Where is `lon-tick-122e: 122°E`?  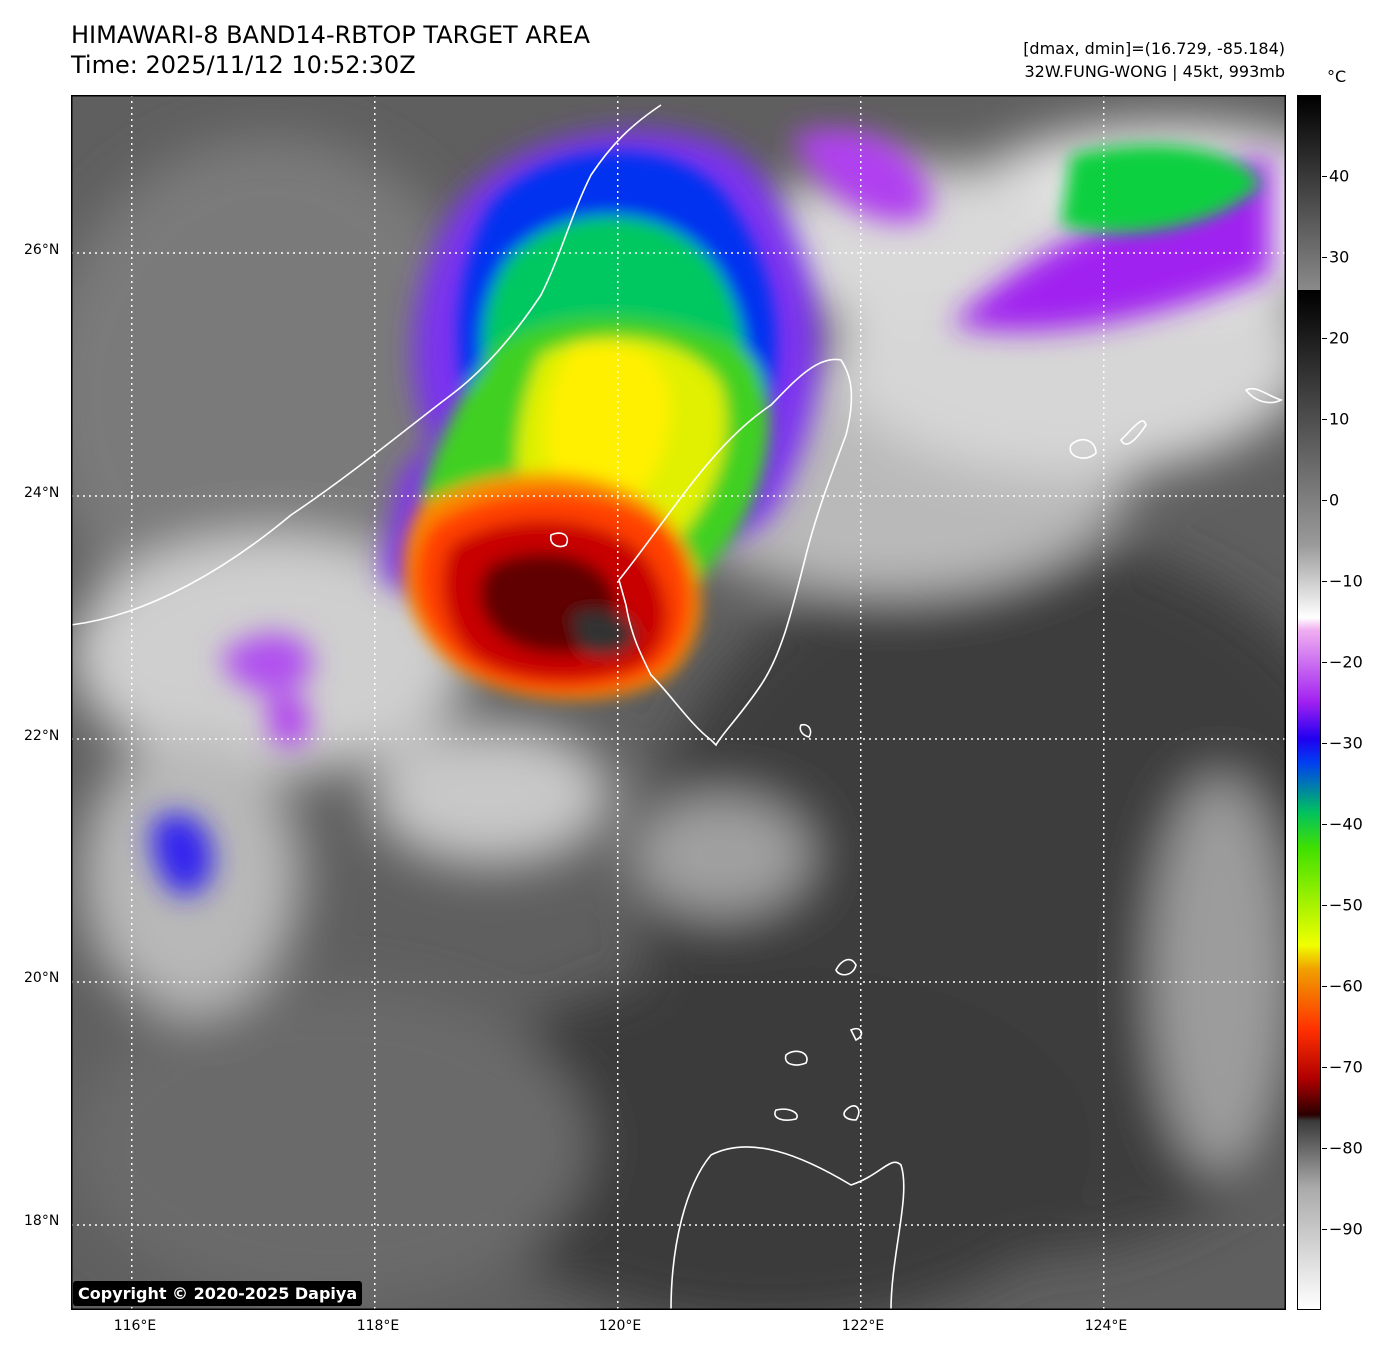 lon-tick-122e: 122°E is located at coordinates (863, 1326).